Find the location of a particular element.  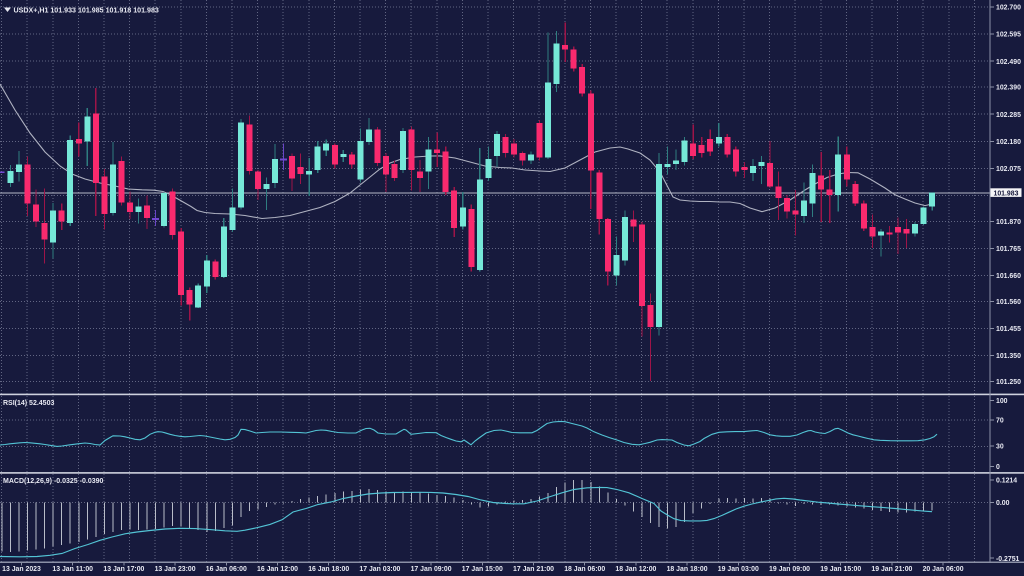

svg-text: 101.560 is located at coordinates (1008, 302).